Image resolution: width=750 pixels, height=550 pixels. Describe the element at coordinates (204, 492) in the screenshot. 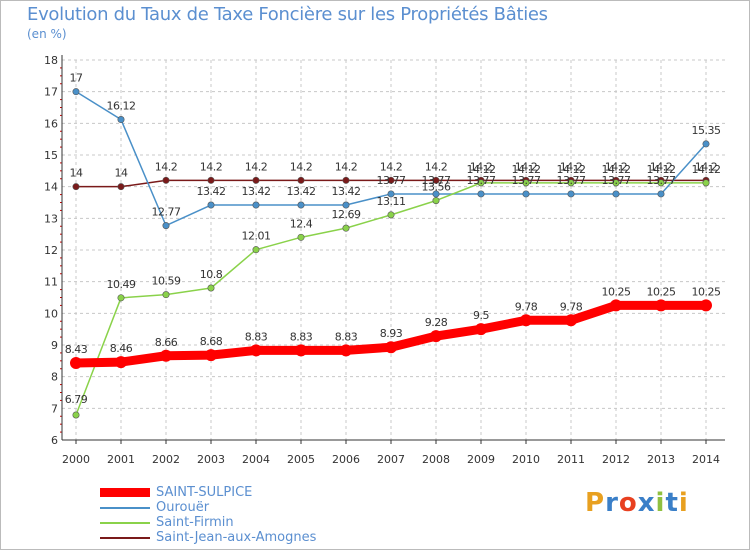

I see `legend-label: SAINT-SULPICE` at that location.